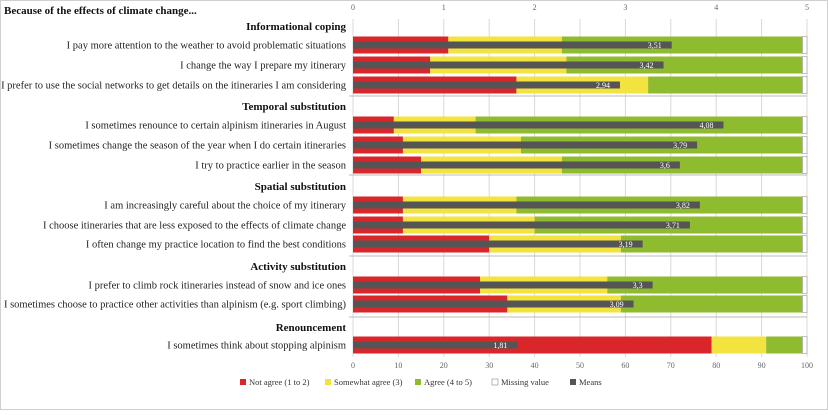 Image resolution: width=828 pixels, height=415 pixels. Describe the element at coordinates (807, 7) in the screenshot. I see `means-axis-tick-label: 5` at that location.